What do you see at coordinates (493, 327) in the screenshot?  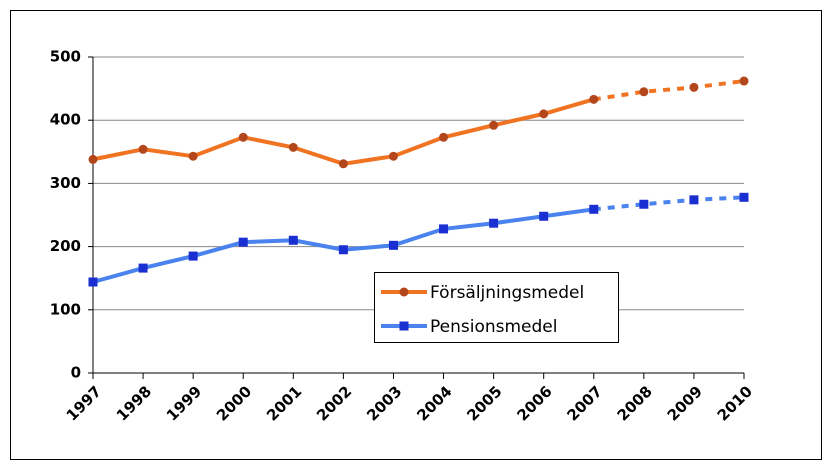 I see `legend-label: Pensionsmedel` at bounding box center [493, 327].